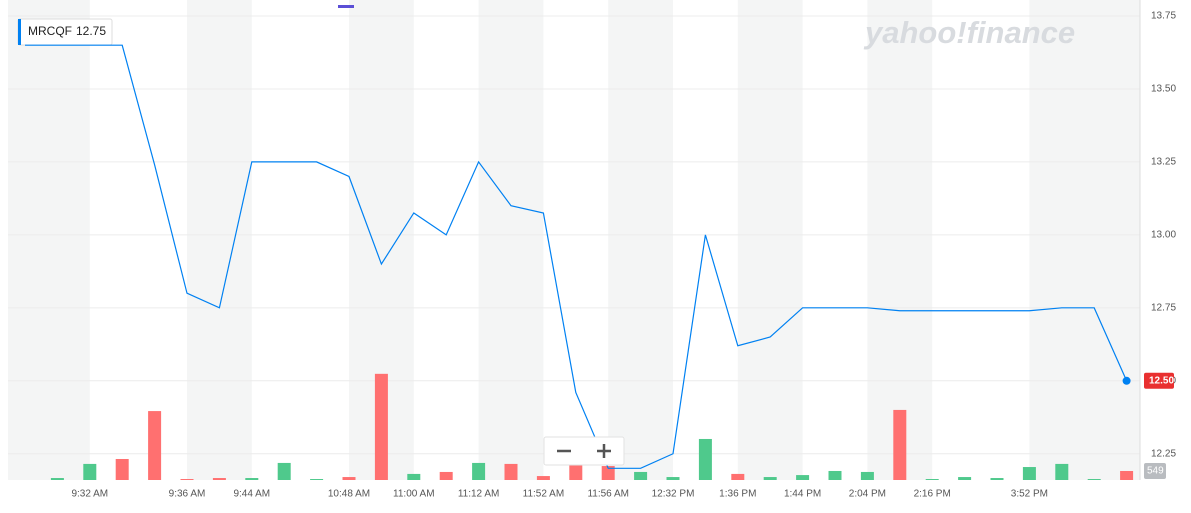 The image size is (1191, 513). What do you see at coordinates (1029, 494) in the screenshot?
I see `x-tick-label: 3:52 PM` at bounding box center [1029, 494].